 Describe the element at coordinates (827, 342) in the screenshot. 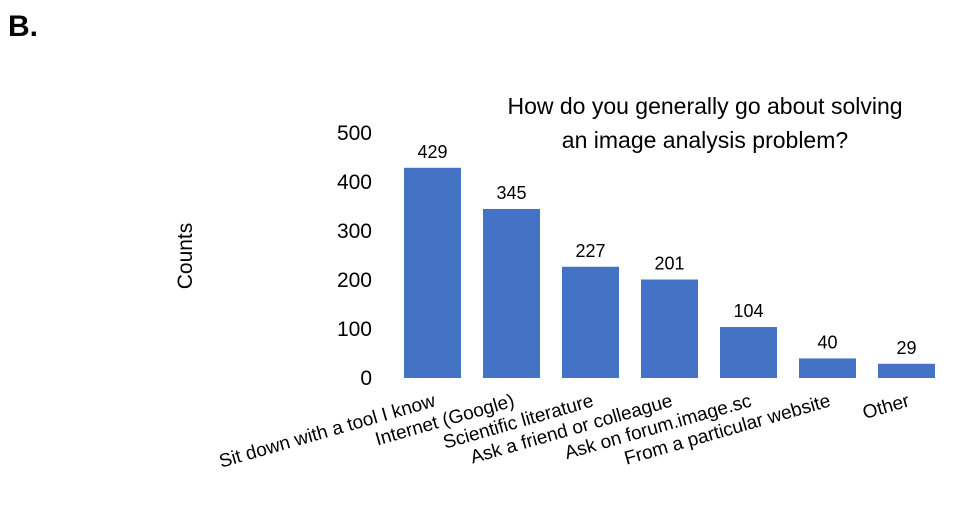

I see `data-label: 40` at that location.